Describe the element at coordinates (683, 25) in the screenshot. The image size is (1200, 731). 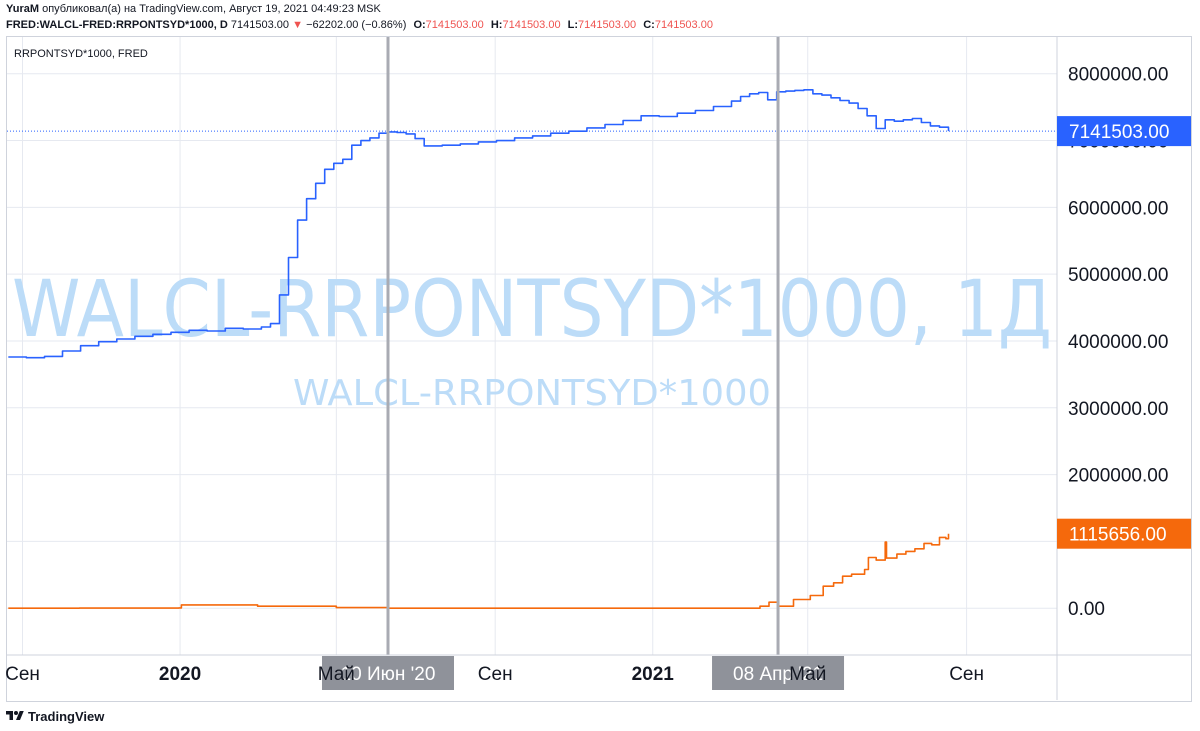
I see `close-value: 7141503.00` at that location.